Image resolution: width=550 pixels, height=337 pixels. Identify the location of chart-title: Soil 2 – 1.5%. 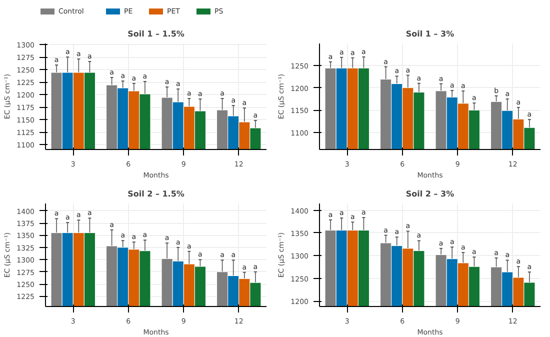
(156, 194).